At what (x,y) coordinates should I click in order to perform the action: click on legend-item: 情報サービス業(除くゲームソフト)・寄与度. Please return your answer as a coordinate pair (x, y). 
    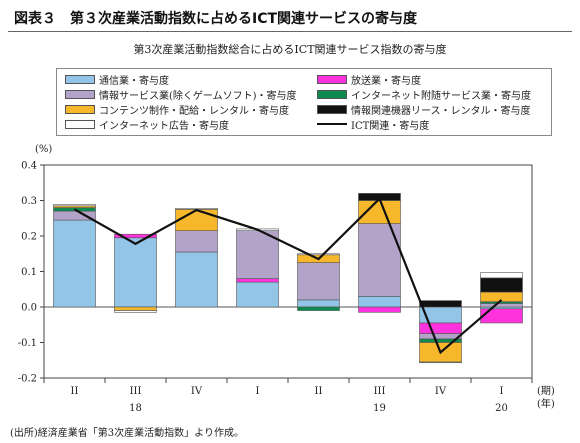
    Looking at the image, I should click on (181, 94).